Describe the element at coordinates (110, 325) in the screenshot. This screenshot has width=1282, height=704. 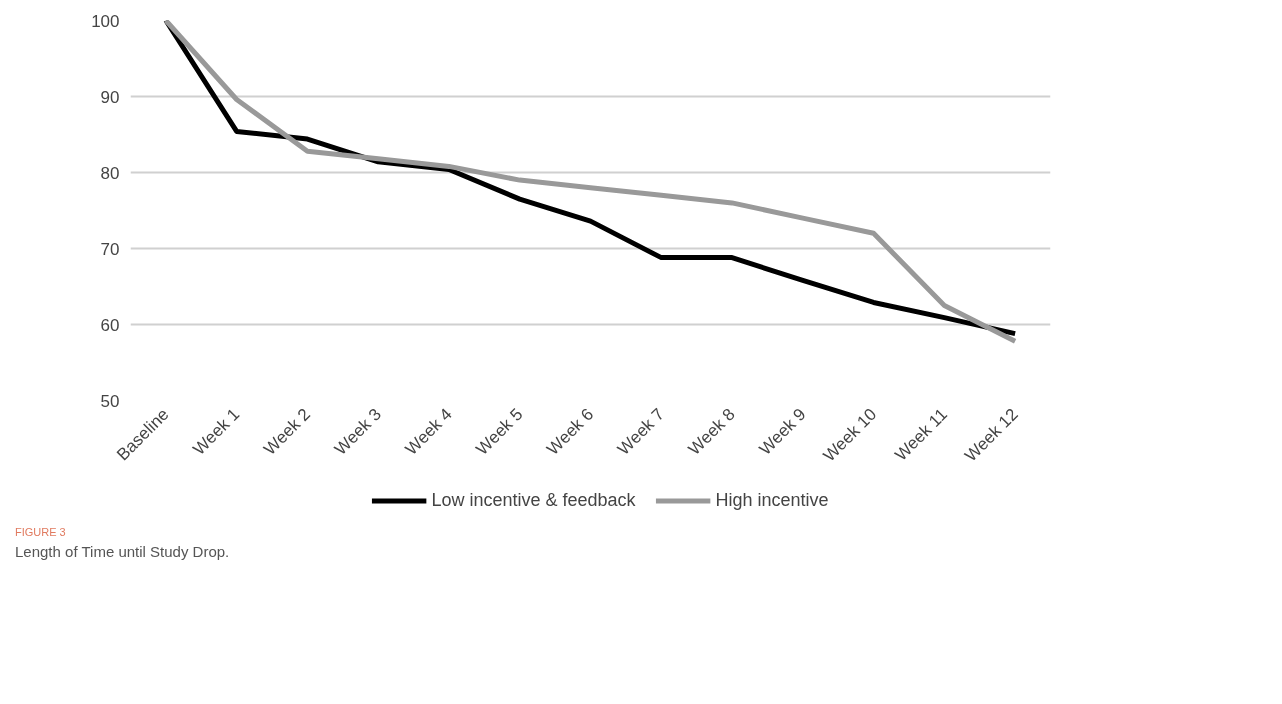
I see `y-tick-label: 60` at that location.